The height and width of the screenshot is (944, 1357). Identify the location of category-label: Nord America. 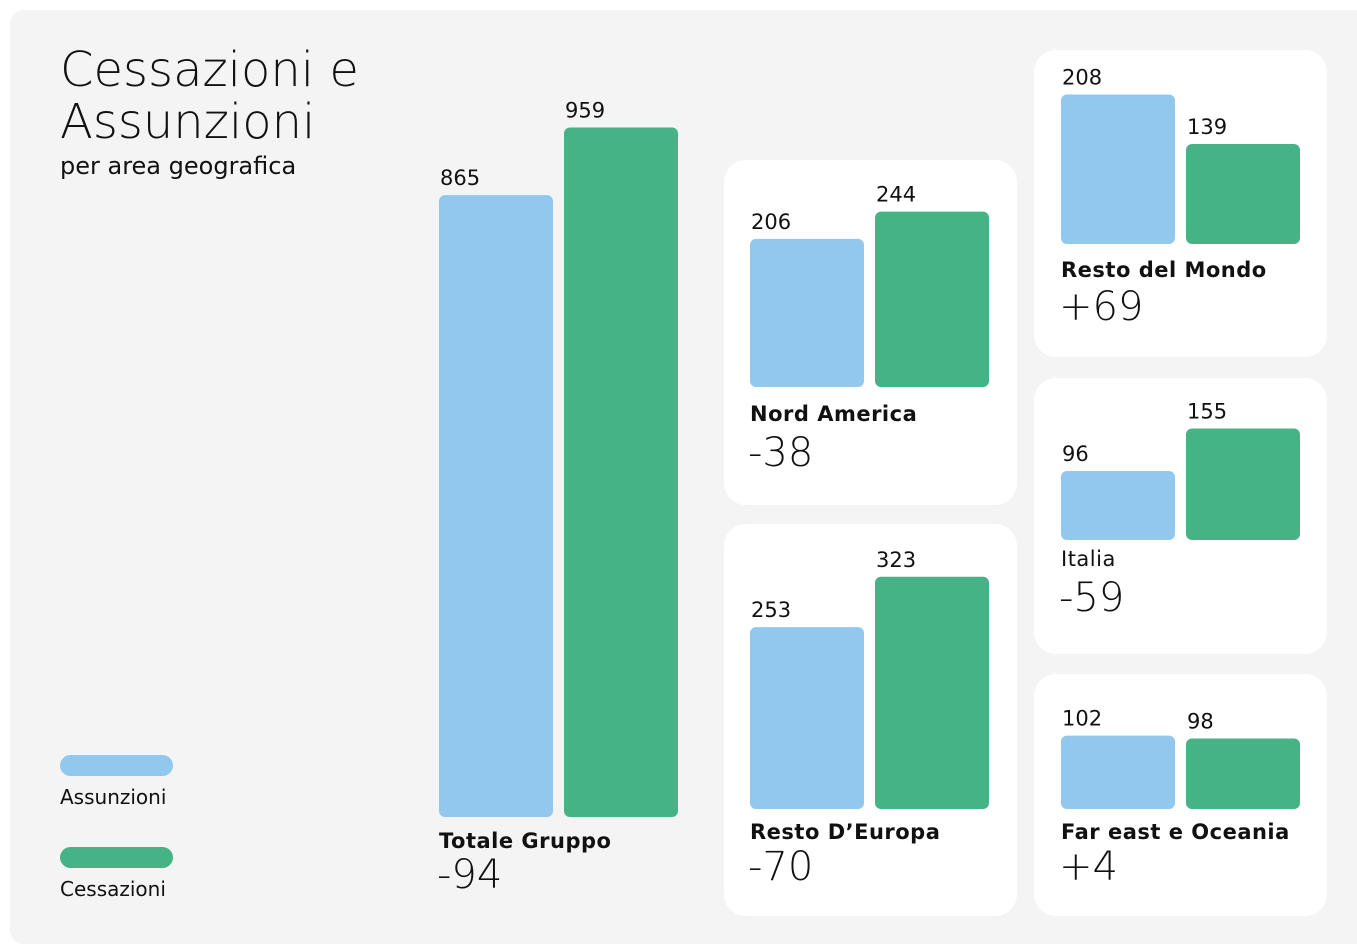
(833, 414).